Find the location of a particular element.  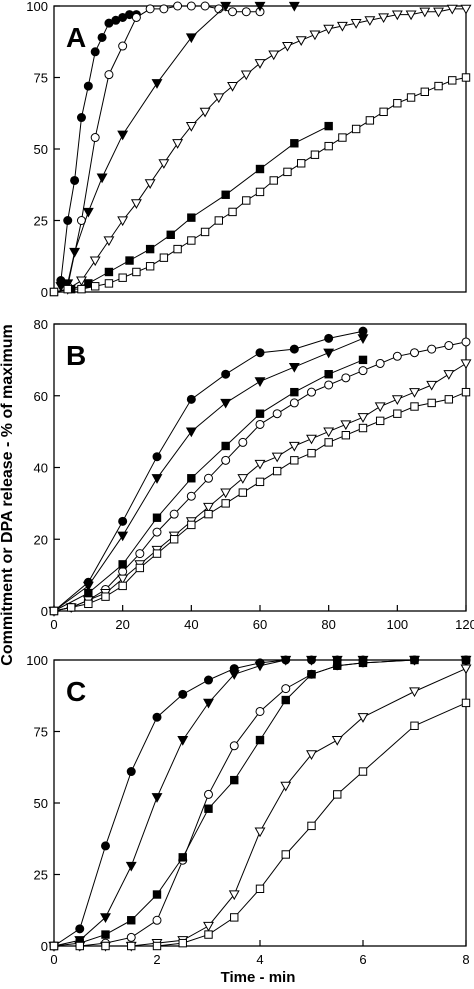

y-tick-label: 100 is located at coordinates (37, 660).